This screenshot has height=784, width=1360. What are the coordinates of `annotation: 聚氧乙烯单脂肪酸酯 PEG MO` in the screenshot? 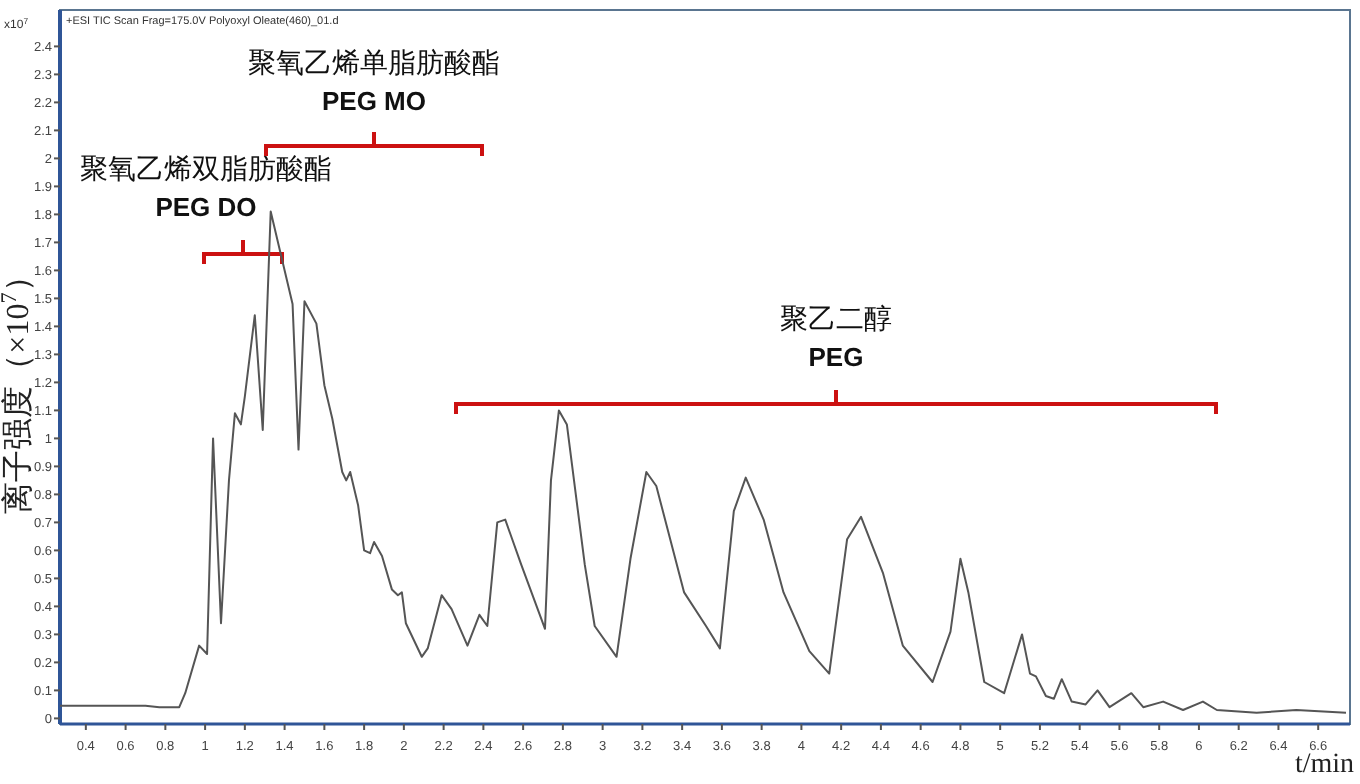 It's located at (374, 81).